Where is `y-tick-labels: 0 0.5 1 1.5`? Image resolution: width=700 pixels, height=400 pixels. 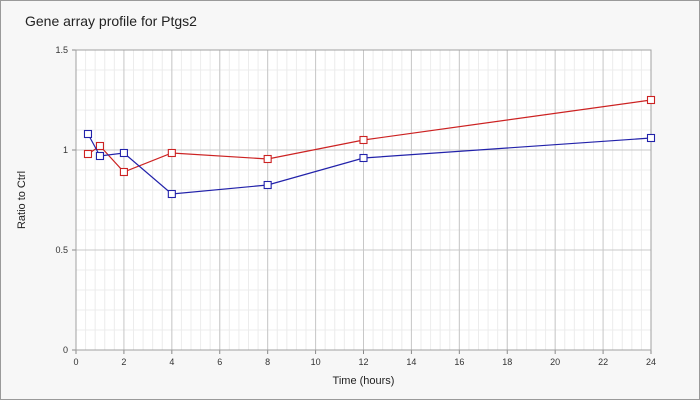 y-tick-labels: 0 0.5 1 1.5 is located at coordinates (61, 200).